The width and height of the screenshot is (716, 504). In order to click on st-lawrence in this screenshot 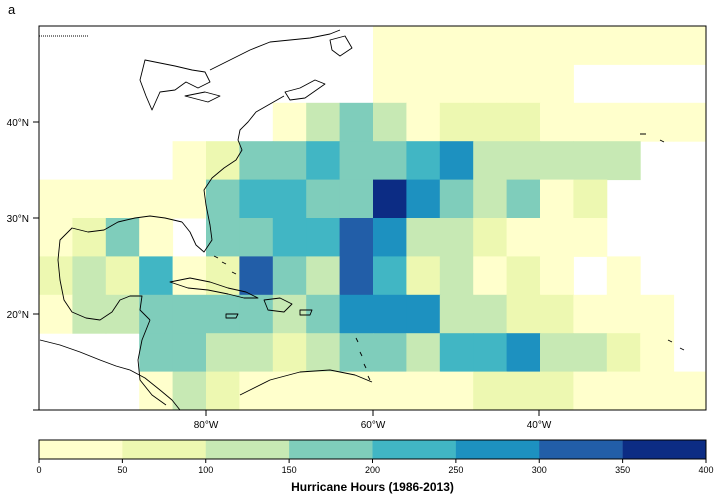, I will do `click(275, 50)`.